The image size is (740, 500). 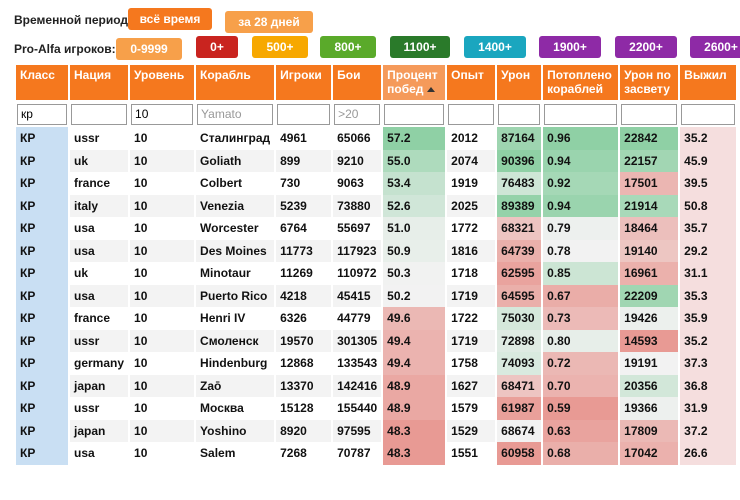 What do you see at coordinates (471, 83) in the screenshot?
I see `col-header-exp: Опыт` at bounding box center [471, 83].